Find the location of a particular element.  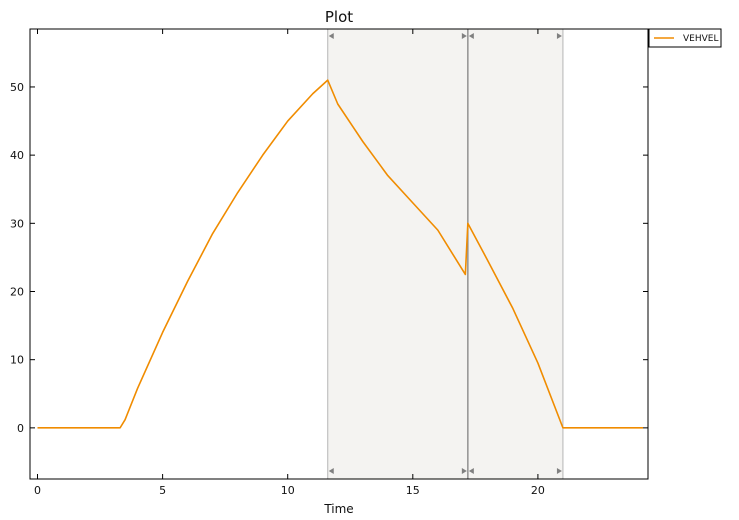

x-tick-label: 0 is located at coordinates (37, 490).